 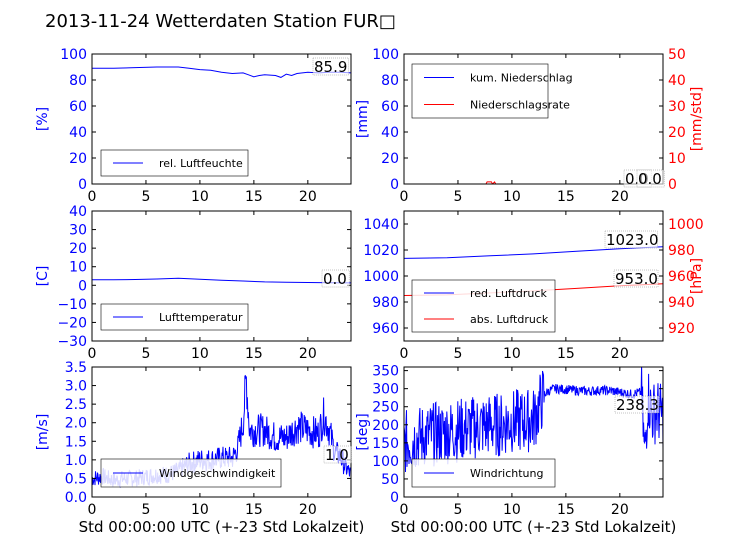 What do you see at coordinates (385, 444) in the screenshot?
I see `y-tick-label: 150` at bounding box center [385, 444].